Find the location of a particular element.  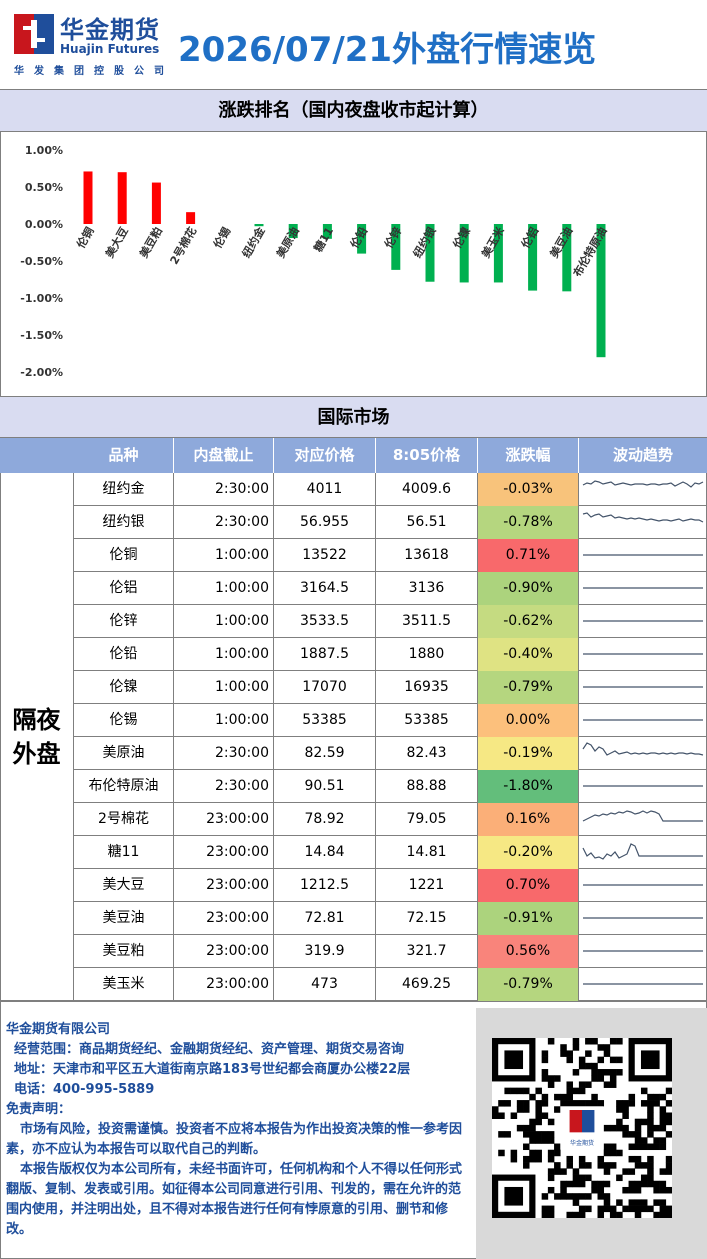

cell-change: -0.79% is located at coordinates (528, 687).